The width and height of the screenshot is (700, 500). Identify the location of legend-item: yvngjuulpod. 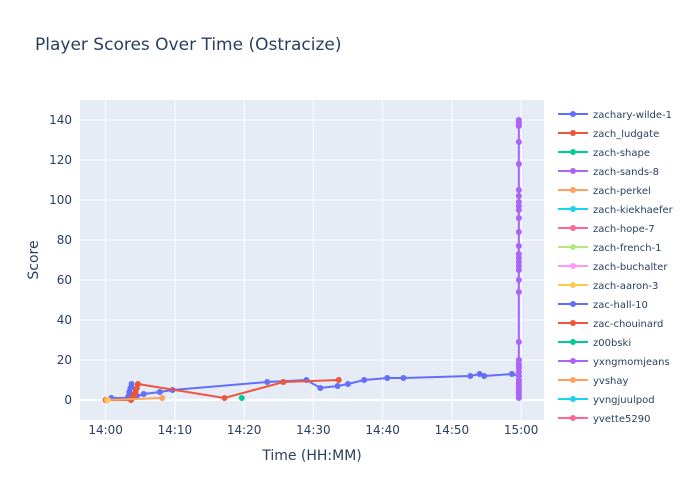
(606, 400).